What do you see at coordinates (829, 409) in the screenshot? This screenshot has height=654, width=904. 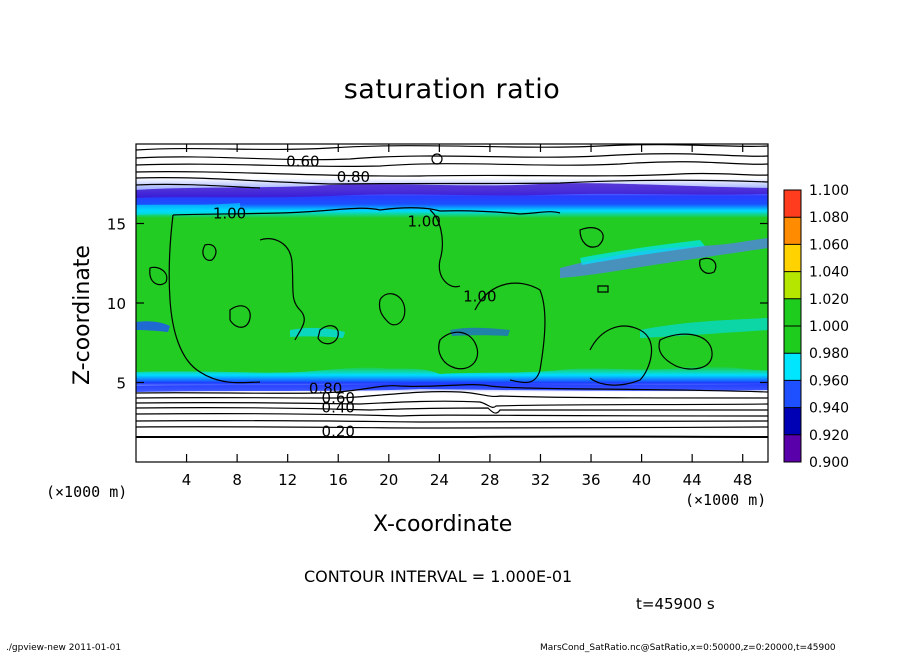 I see `colorbar-label: 0.940` at bounding box center [829, 409].